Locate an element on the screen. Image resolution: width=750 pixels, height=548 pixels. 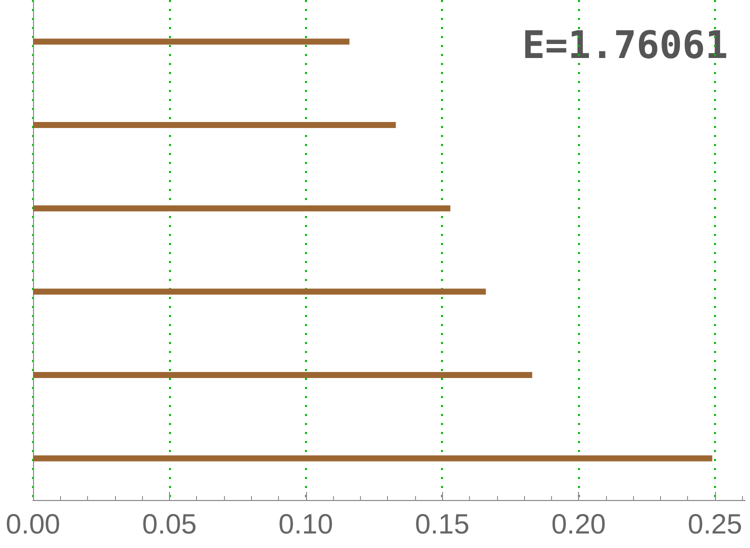
annotation: E=1.76061 is located at coordinates (625, 45).